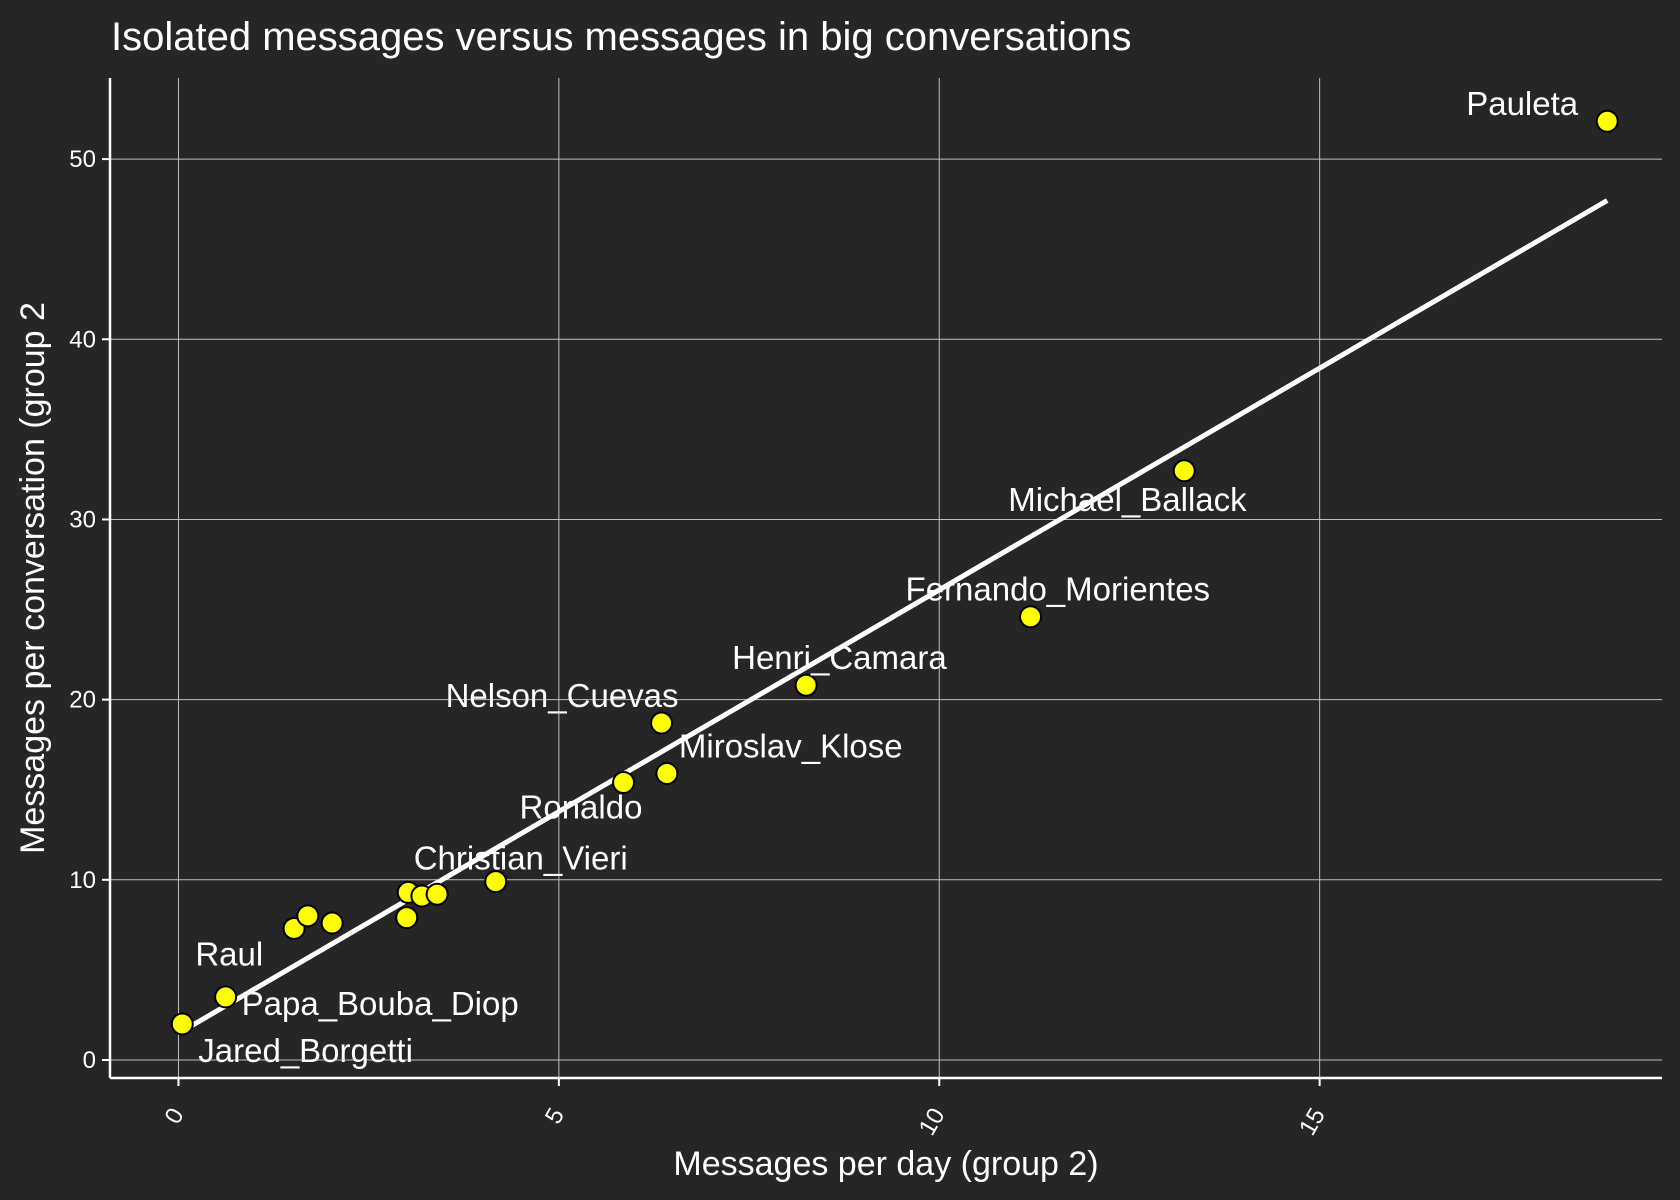 This screenshot has width=1680, height=1200. Describe the element at coordinates (229, 954) in the screenshot. I see `point-label: Raul` at that location.